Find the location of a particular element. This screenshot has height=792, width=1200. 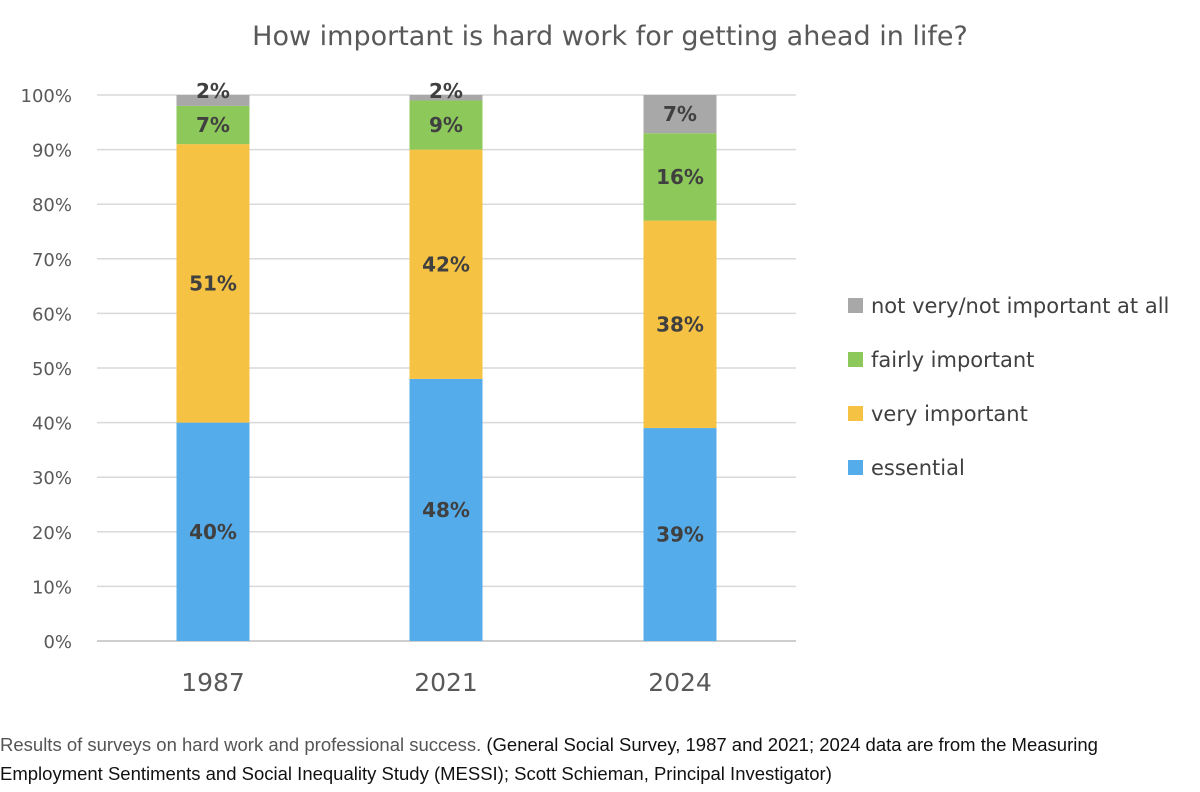

y-tick-label: 70% is located at coordinates (52, 260).